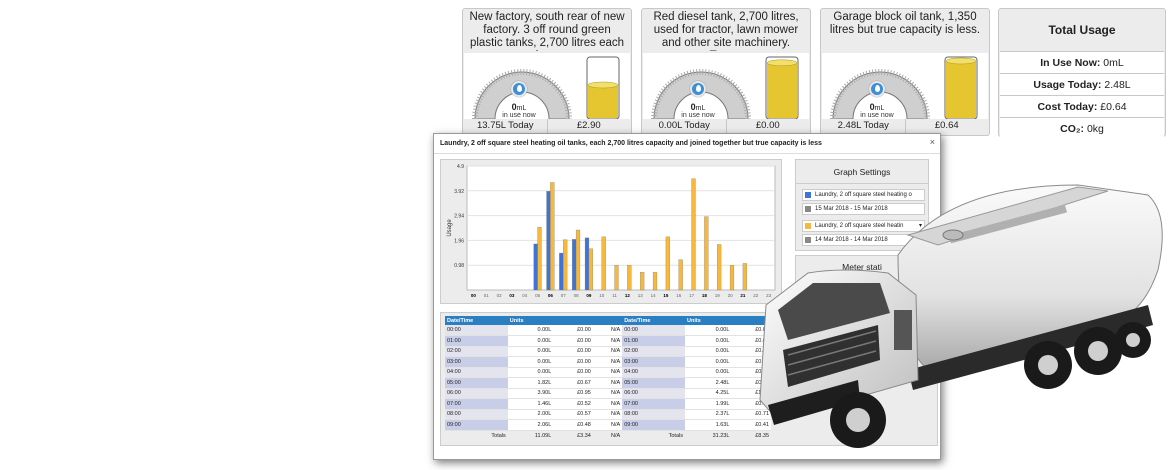  What do you see at coordinates (1082, 84) in the screenshot?
I see `usage-today-row: Usage Today: 2.48L` at bounding box center [1082, 84].